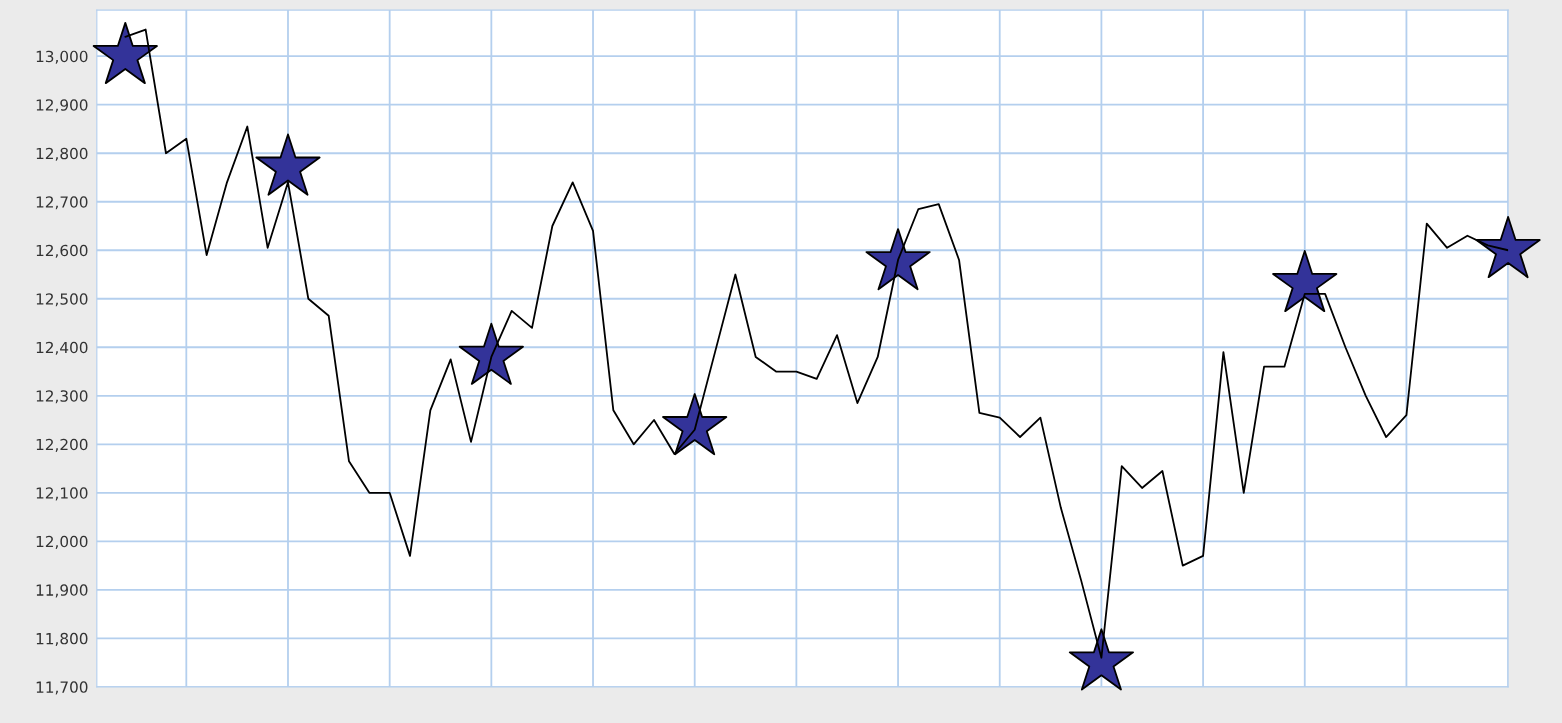 Image resolution: width=1562 pixels, height=723 pixels. I want to click on y-tick-label: 12,500, so click(62, 300).